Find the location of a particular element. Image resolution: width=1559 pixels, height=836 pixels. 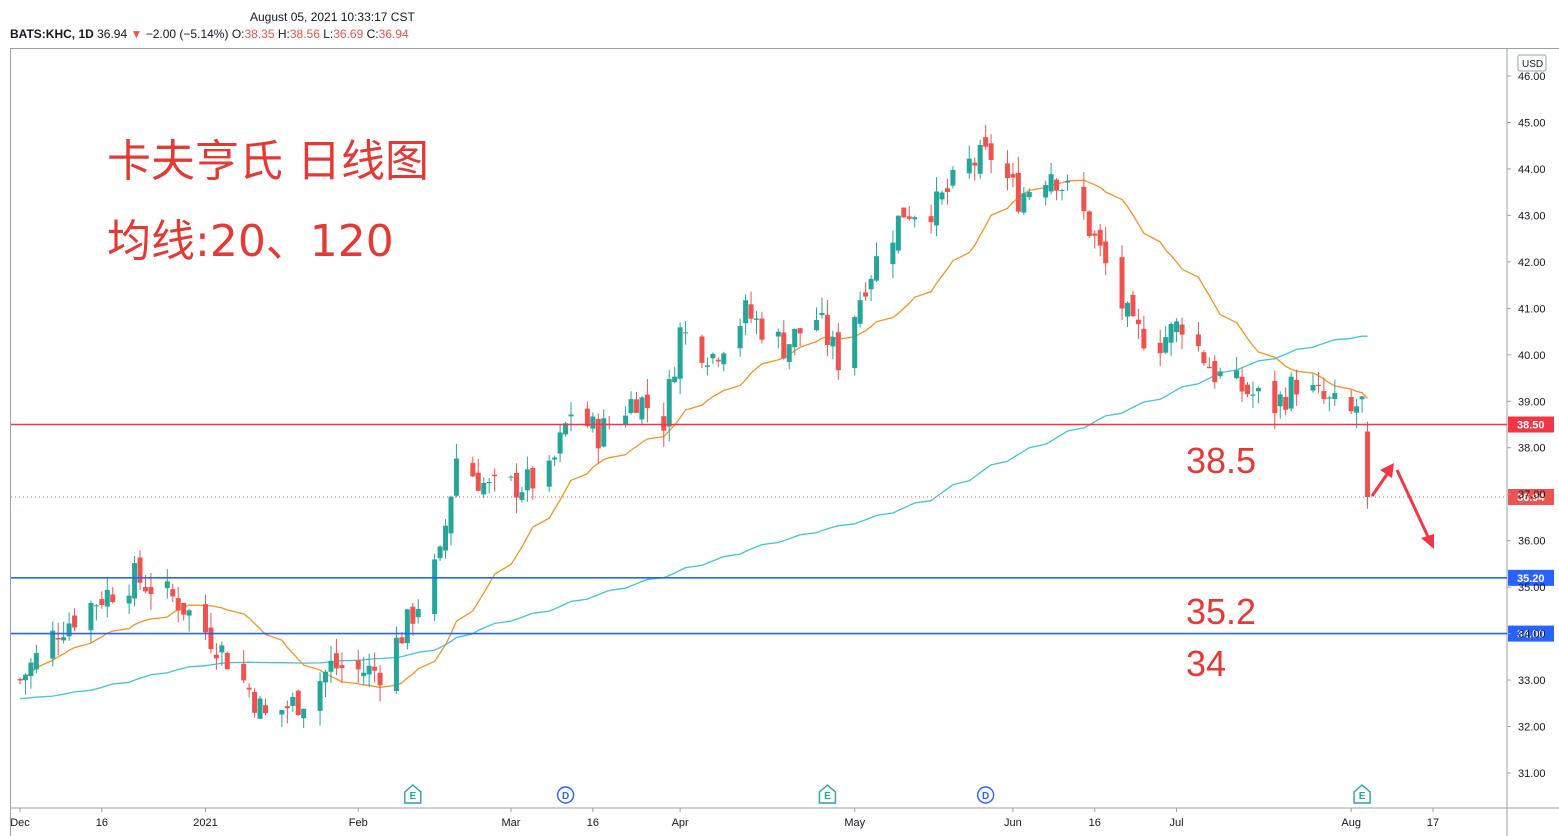

last-price-tag is located at coordinates (1531, 496).